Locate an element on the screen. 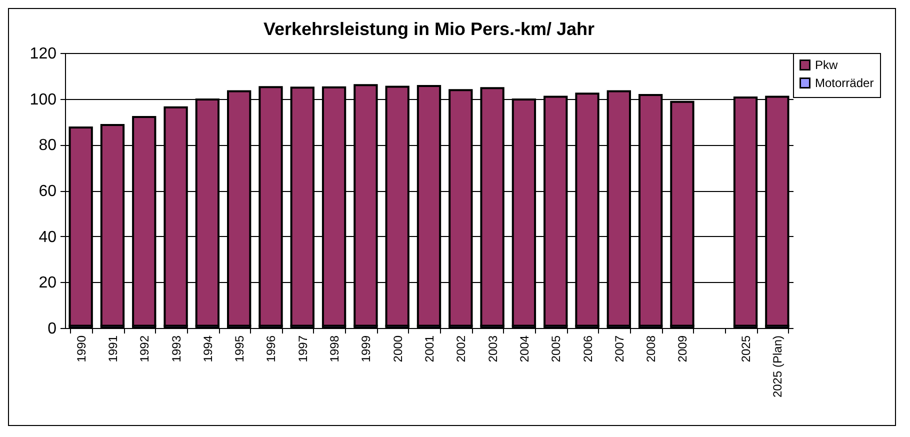 This screenshot has width=910, height=437. x-tick-label: 1997 is located at coordinates (303, 348).